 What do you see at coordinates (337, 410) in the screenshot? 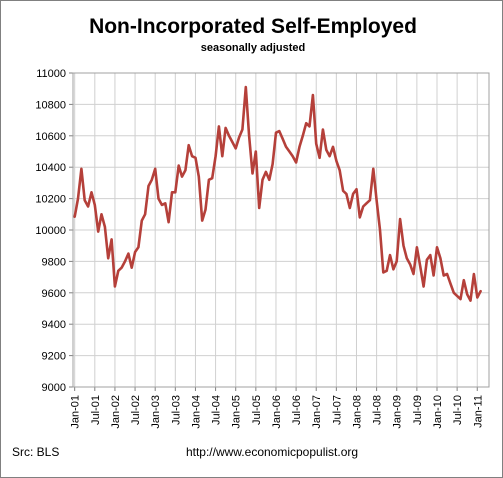
I see `x-tick-label: Jul-07` at bounding box center [337, 410].